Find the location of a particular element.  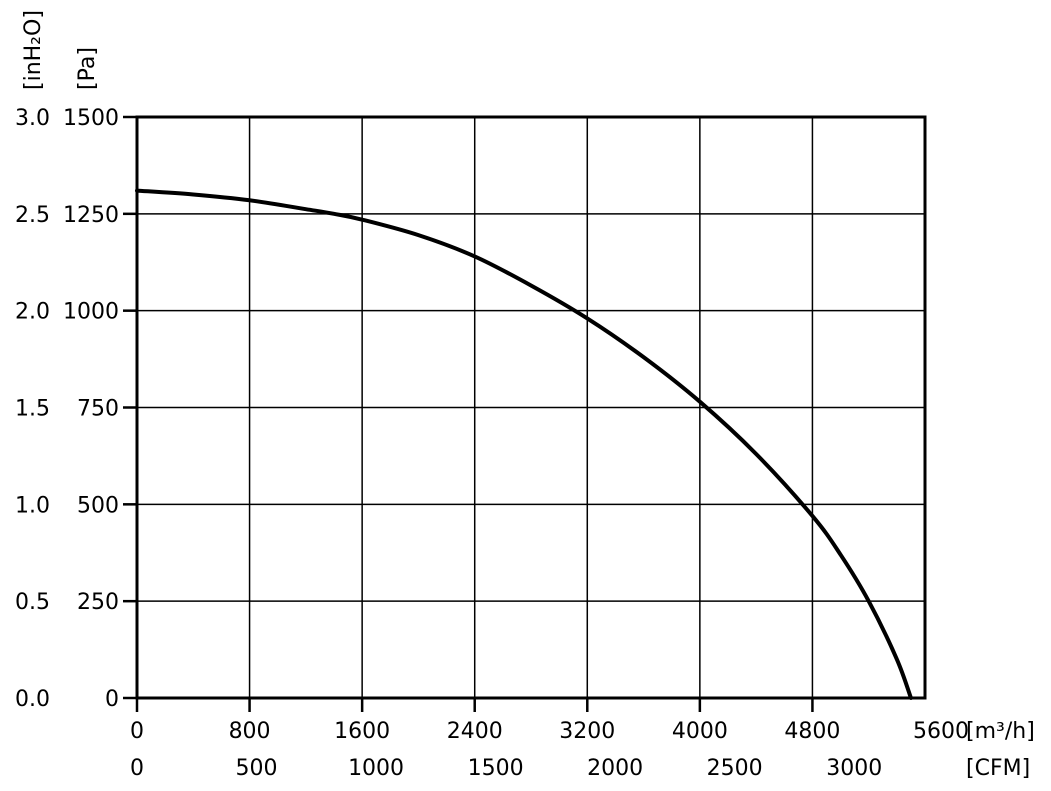

y-tick-label-inh2o: 2.0 is located at coordinates (32, 312).